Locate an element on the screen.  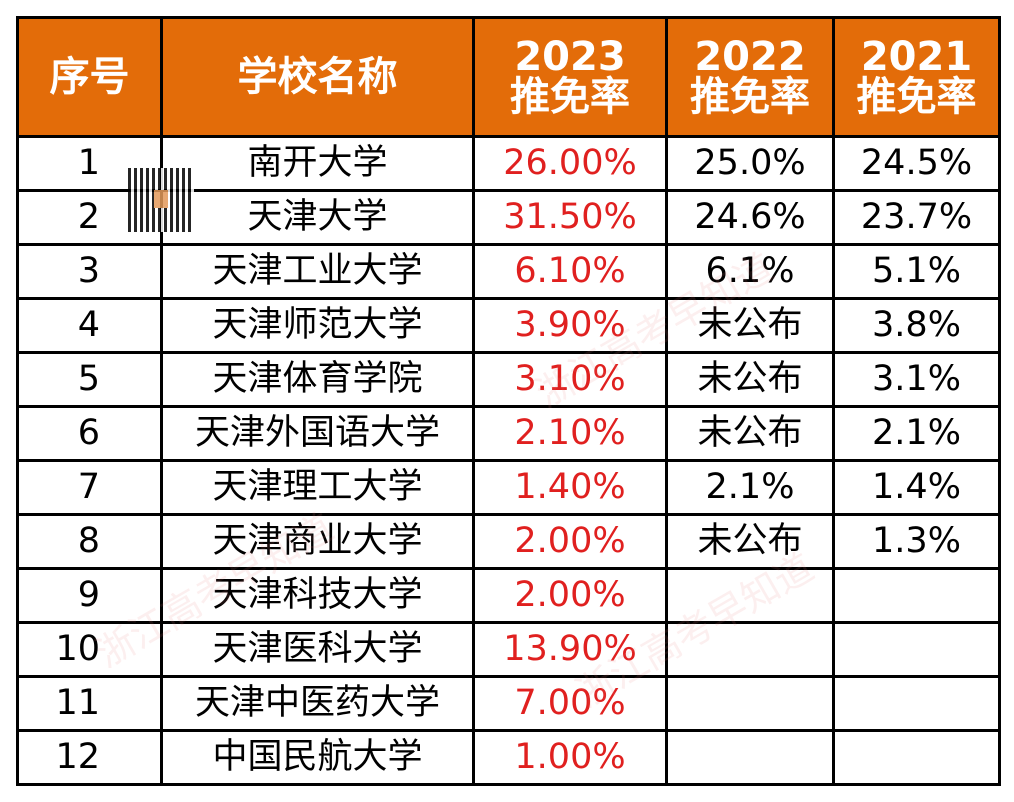
cell-index: 3 is located at coordinates (89, 271).